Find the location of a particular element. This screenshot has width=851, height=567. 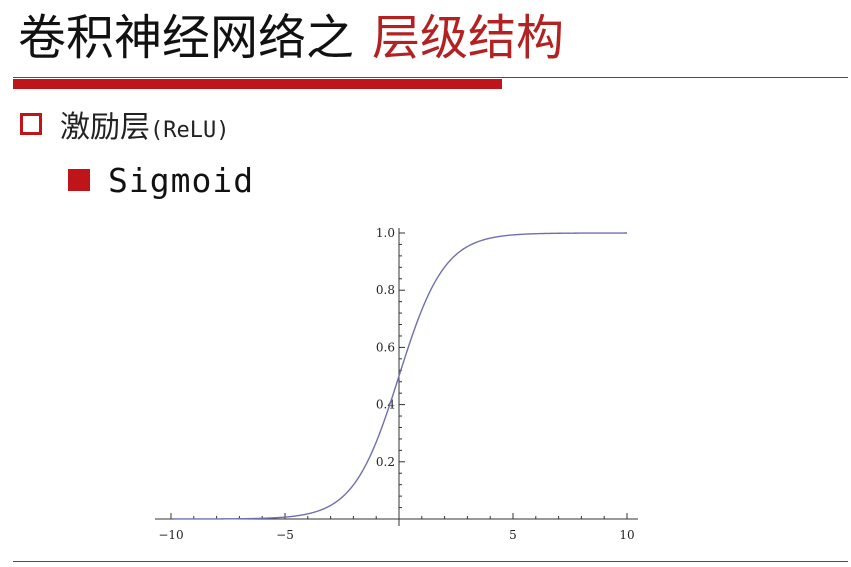

x-tick-label: 10 is located at coordinates (626, 535).